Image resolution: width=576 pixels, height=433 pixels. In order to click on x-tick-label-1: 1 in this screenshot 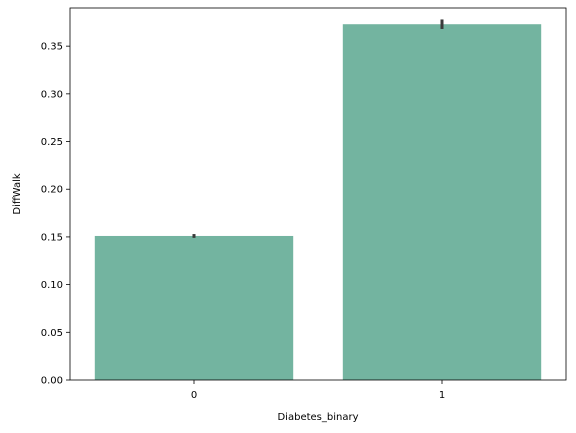, I will do `click(442, 395)`.